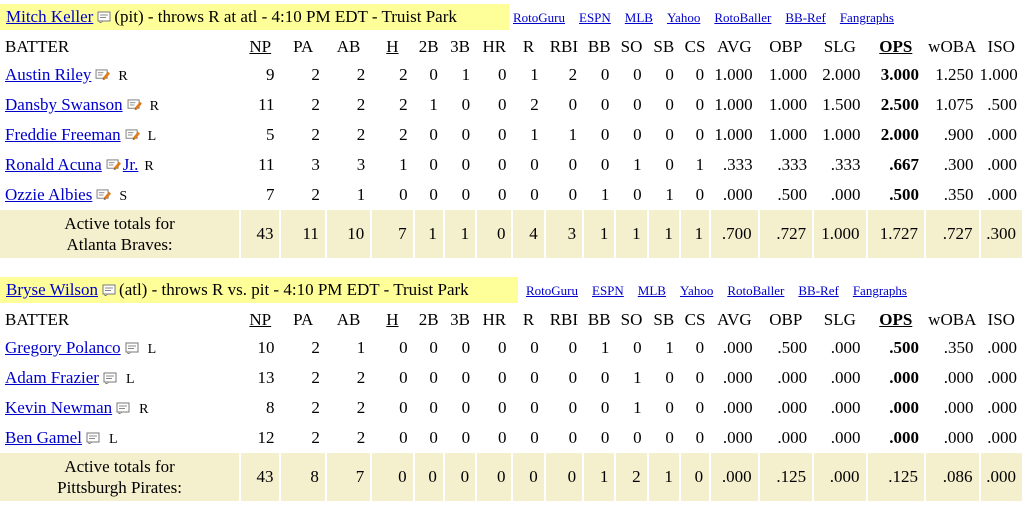  I want to click on batter-name-link: Austin Riley, so click(48, 74).